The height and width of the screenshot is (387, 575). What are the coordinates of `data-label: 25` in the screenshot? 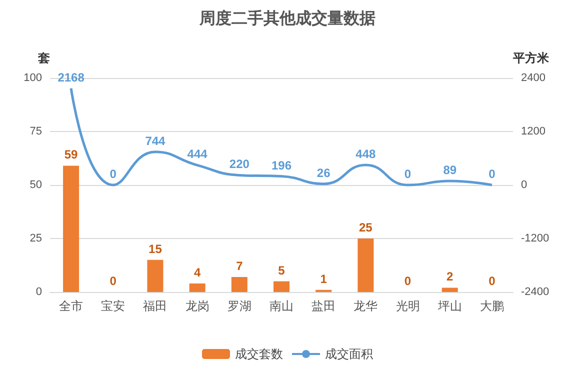 It's located at (366, 227).